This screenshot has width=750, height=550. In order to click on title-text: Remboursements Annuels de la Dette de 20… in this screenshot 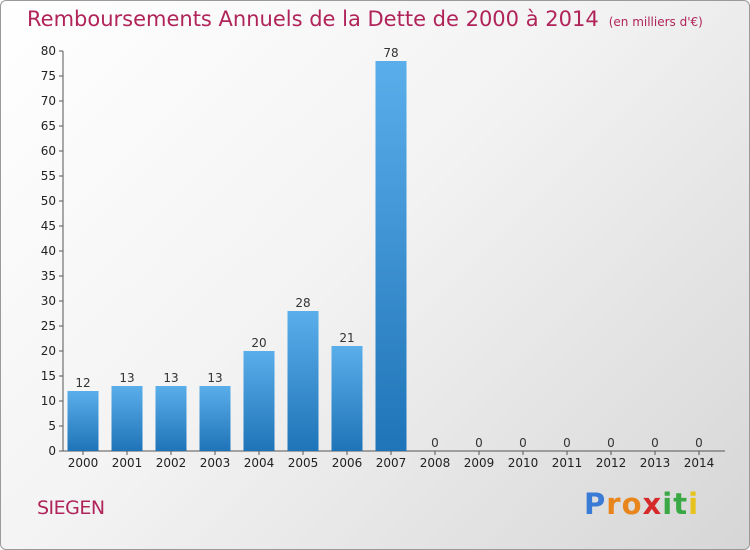, I will do `click(313, 19)`.